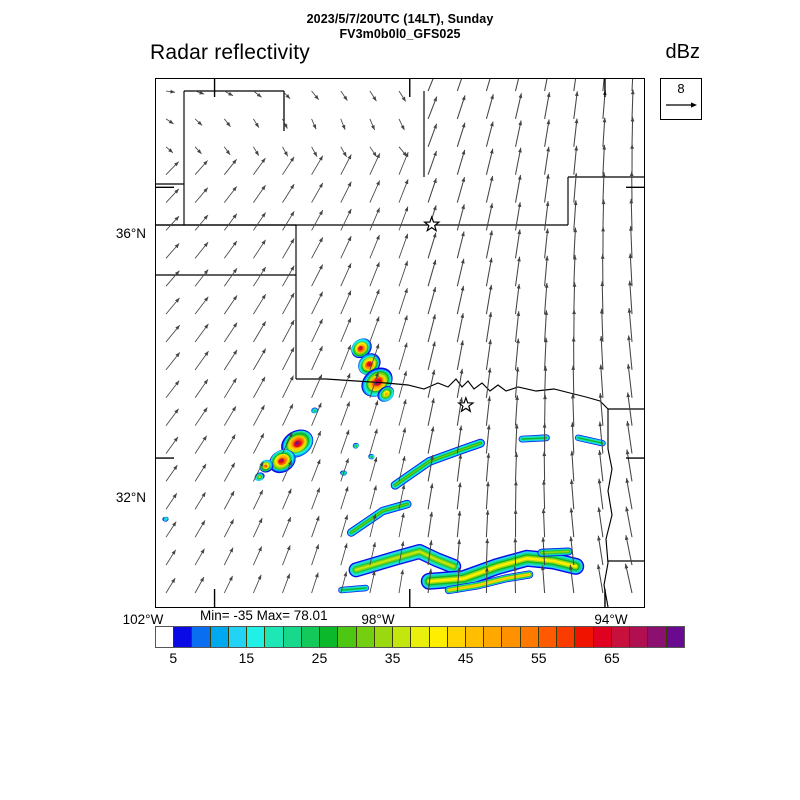  What do you see at coordinates (400, 19) in the screenshot?
I see `title-datetime: 2023/5/7/20UTC (14LT), Sunday` at bounding box center [400, 19].